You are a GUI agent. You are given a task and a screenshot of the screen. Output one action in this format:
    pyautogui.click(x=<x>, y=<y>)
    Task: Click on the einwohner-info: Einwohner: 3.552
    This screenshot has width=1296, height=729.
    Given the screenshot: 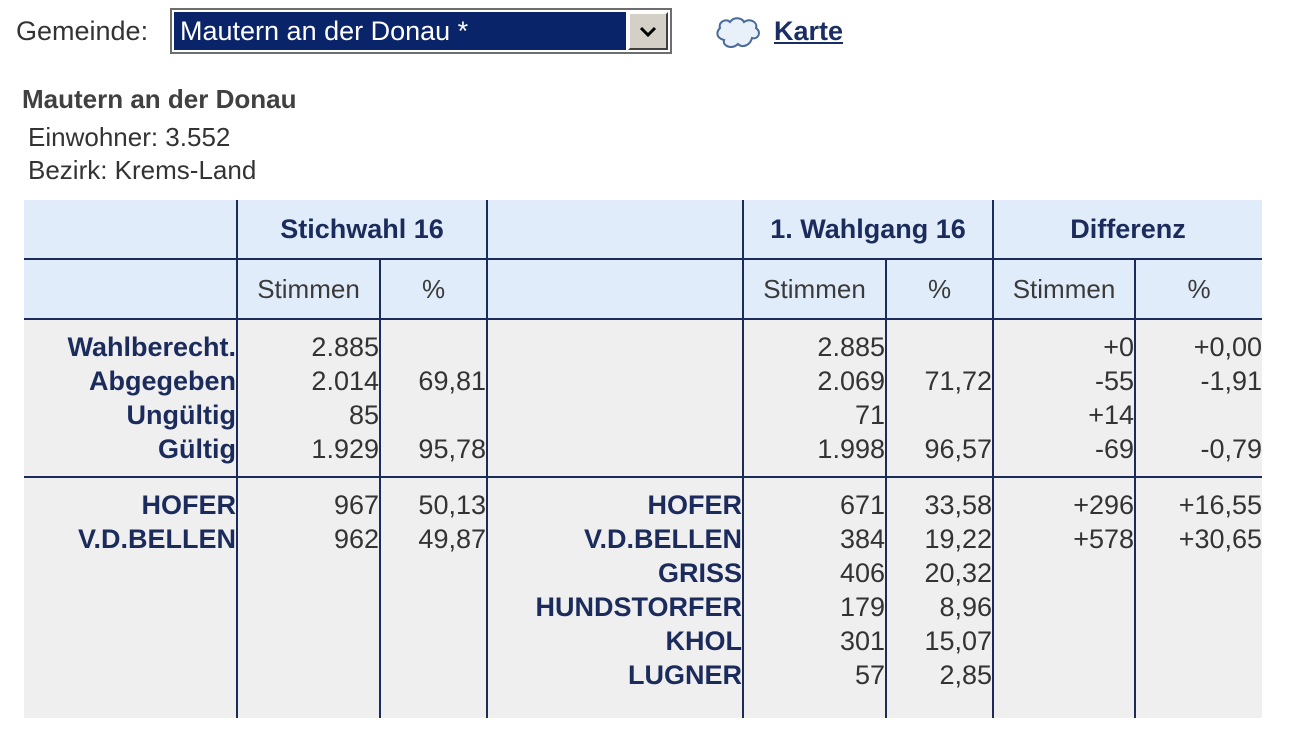 What is the action you would take?
    pyautogui.click(x=129, y=137)
    